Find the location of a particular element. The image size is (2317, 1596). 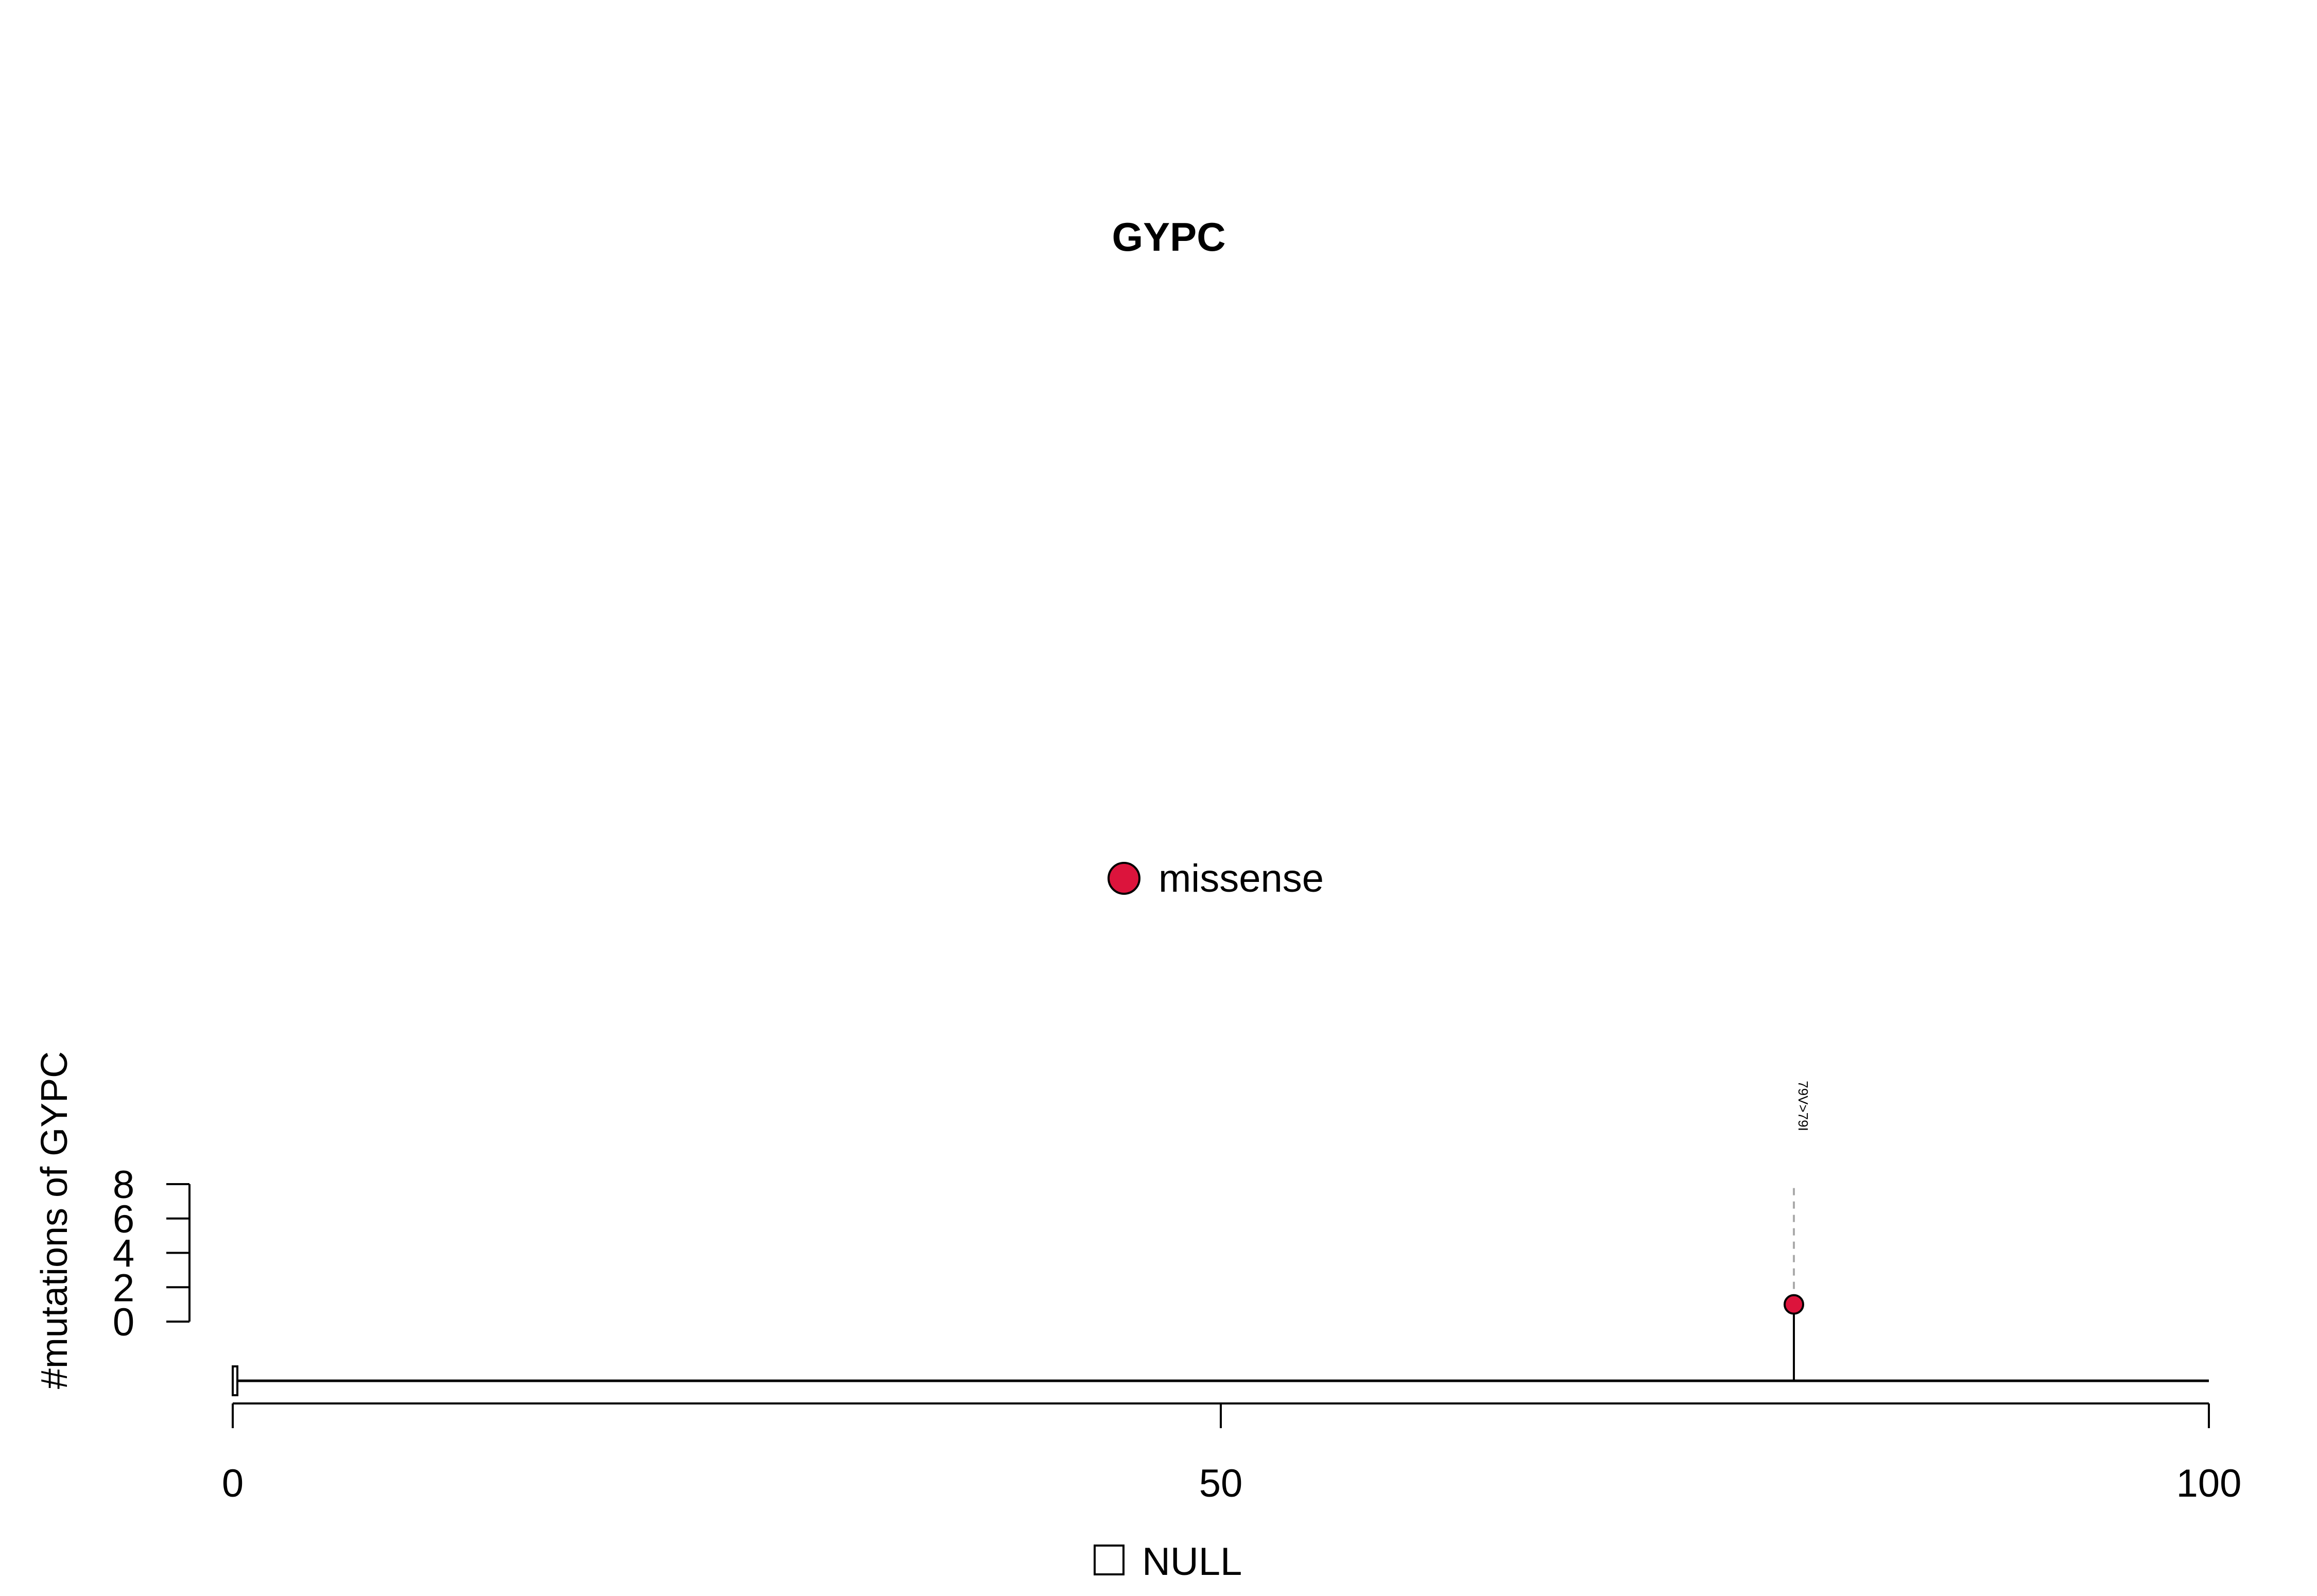

mutations-layer: 79V>79I is located at coordinates (1797, 1231).